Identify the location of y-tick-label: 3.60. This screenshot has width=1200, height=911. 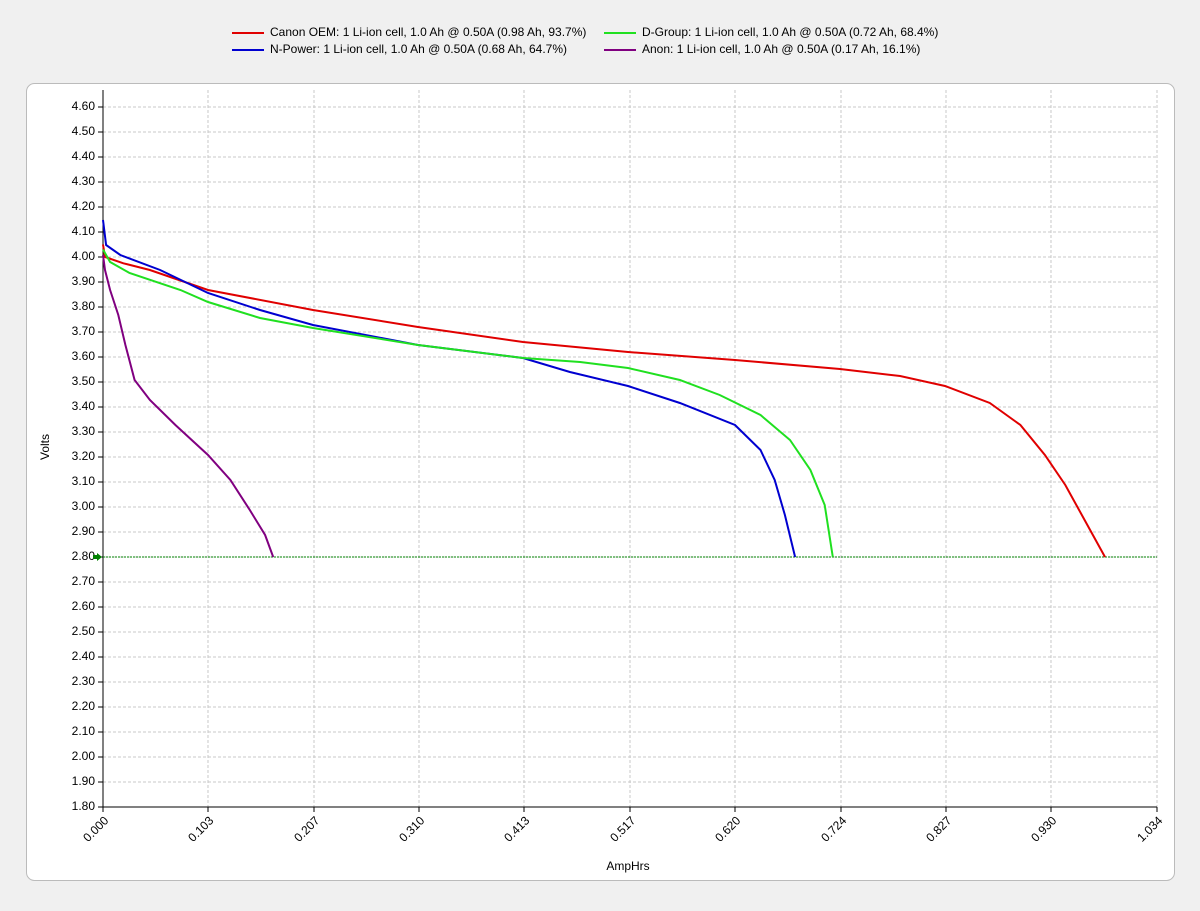
(84, 356).